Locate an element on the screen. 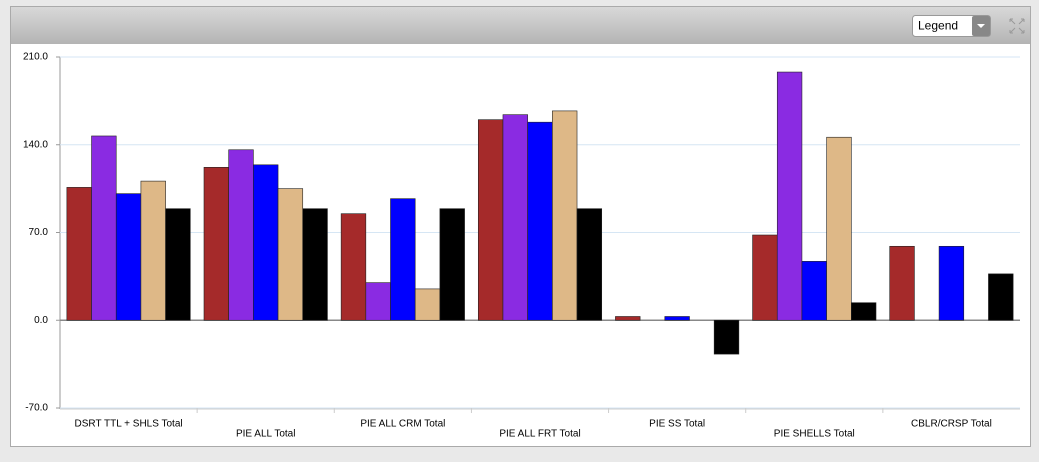 This screenshot has width=1039, height=462. y-tick-label: -70.0 is located at coordinates (36, 408).